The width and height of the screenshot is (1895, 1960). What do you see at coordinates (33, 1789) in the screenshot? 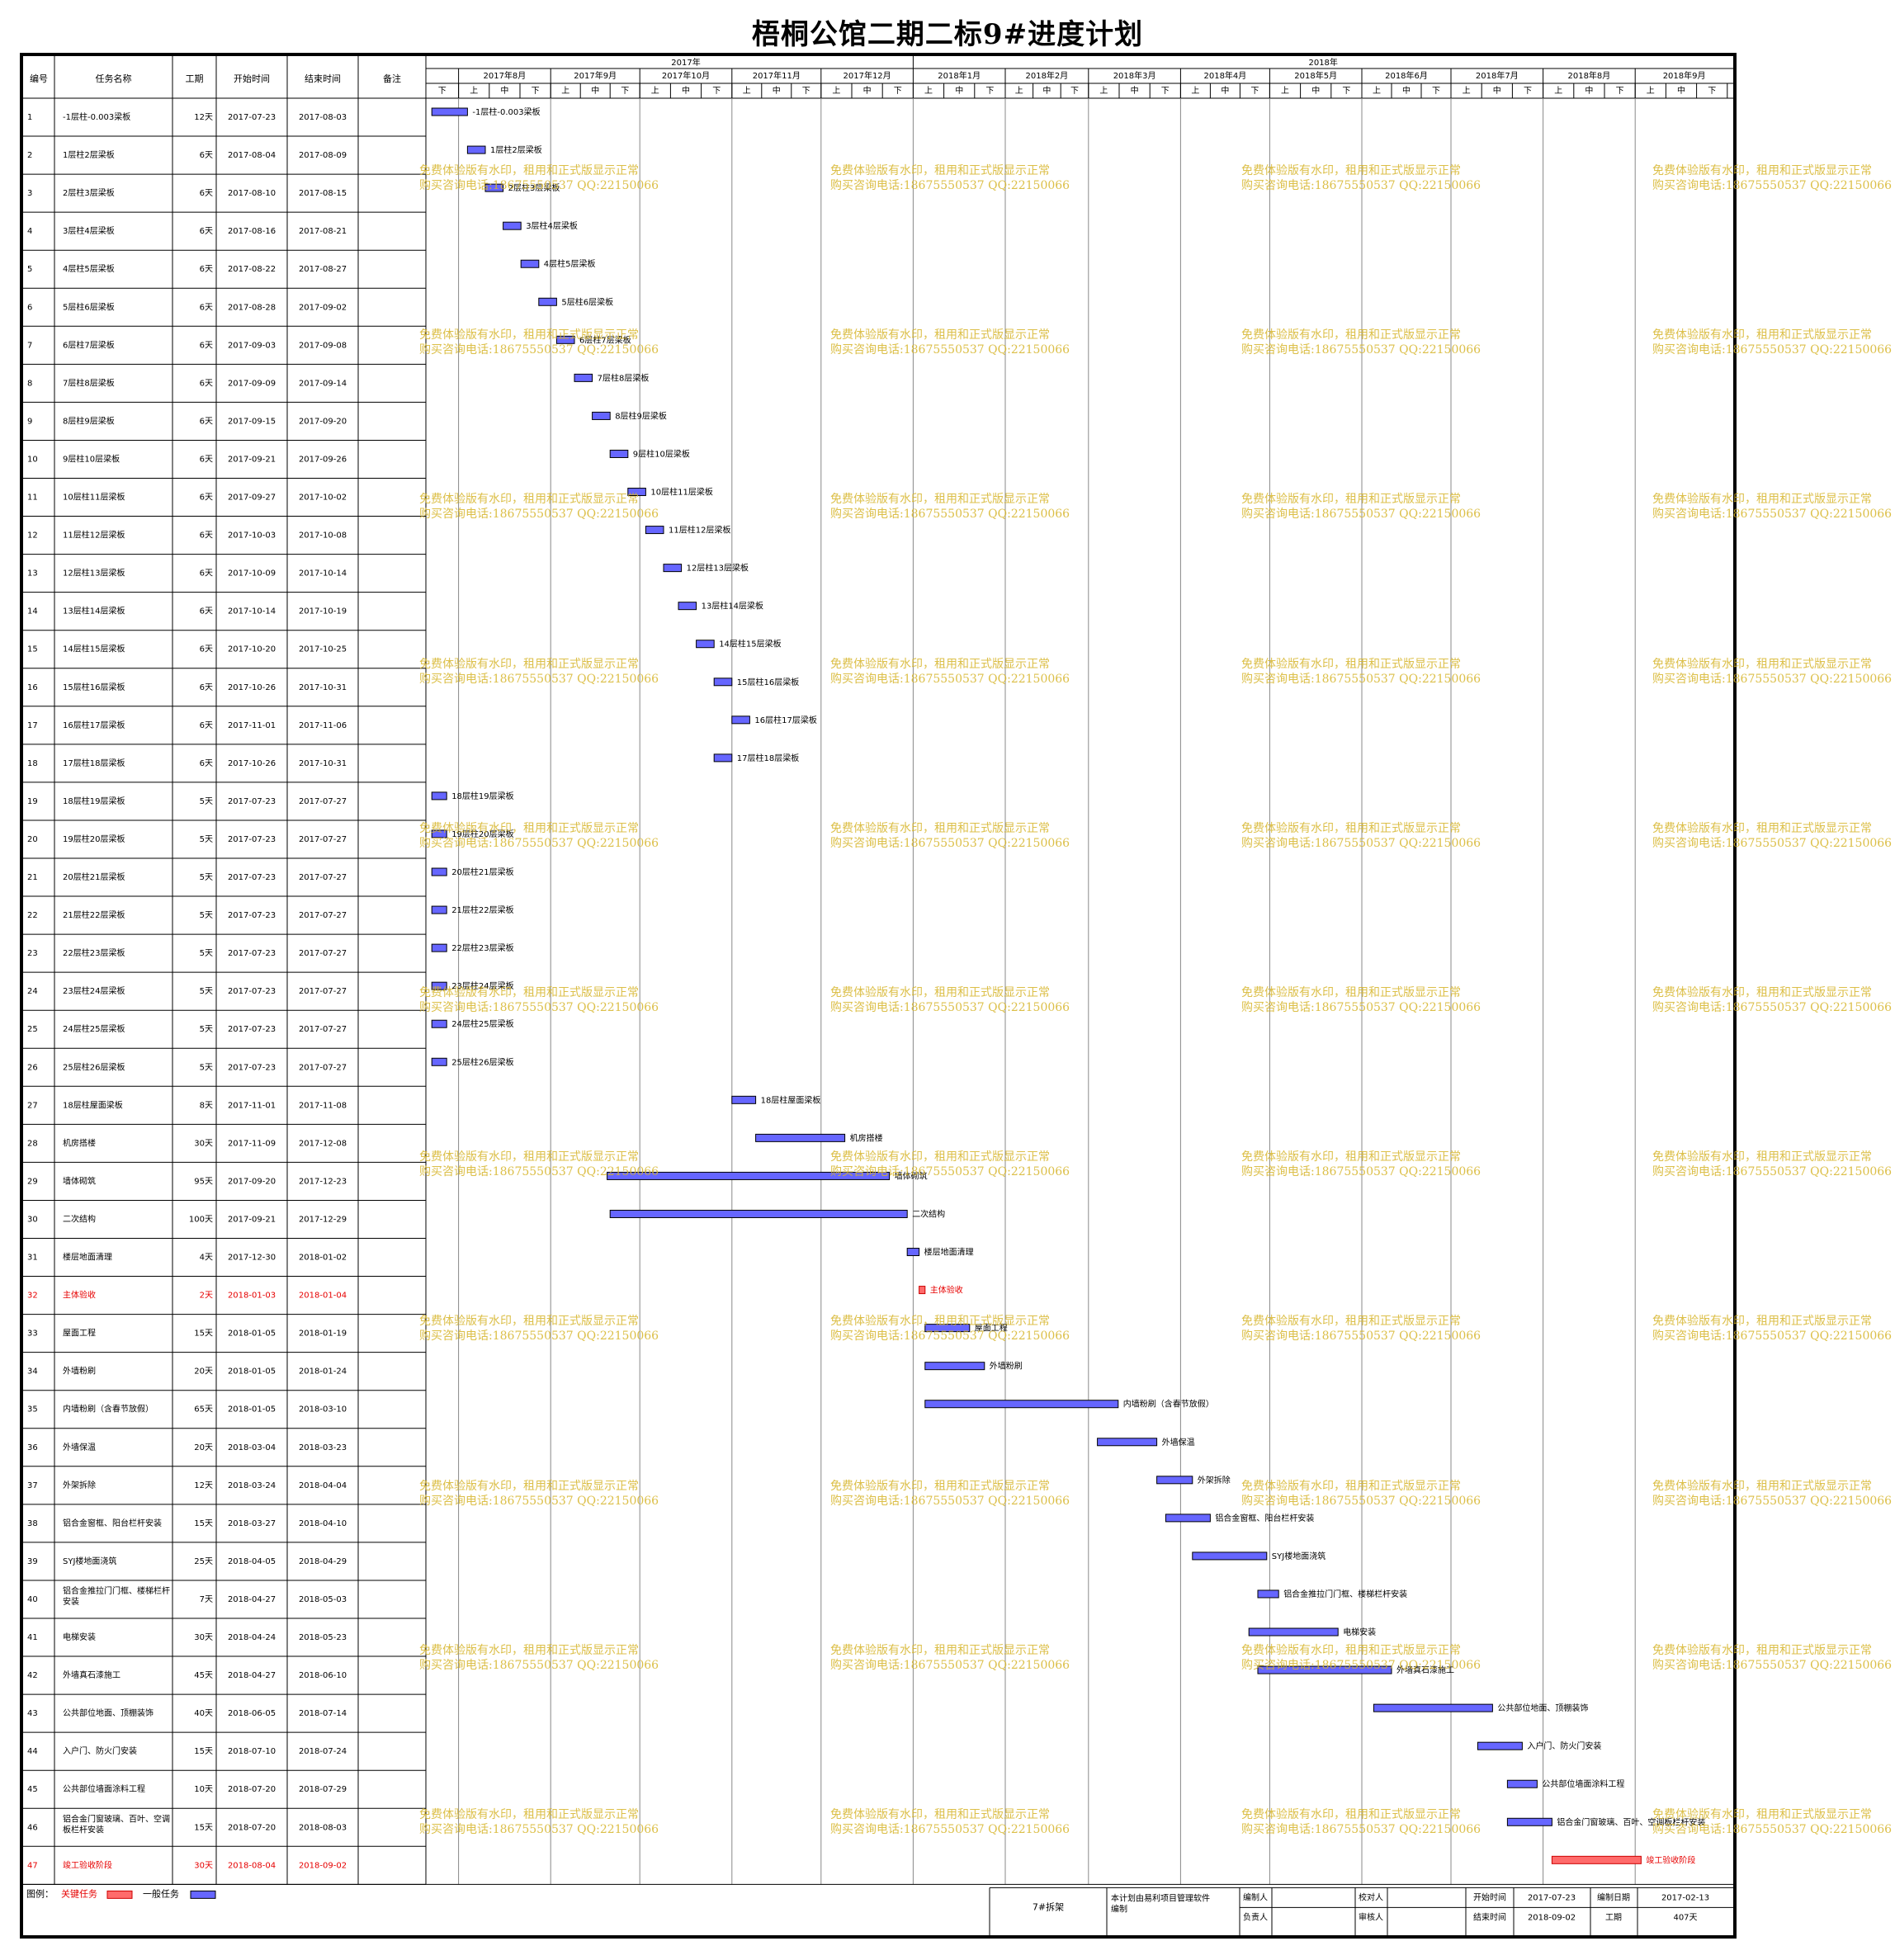
I see `task-id: 45` at bounding box center [33, 1789].